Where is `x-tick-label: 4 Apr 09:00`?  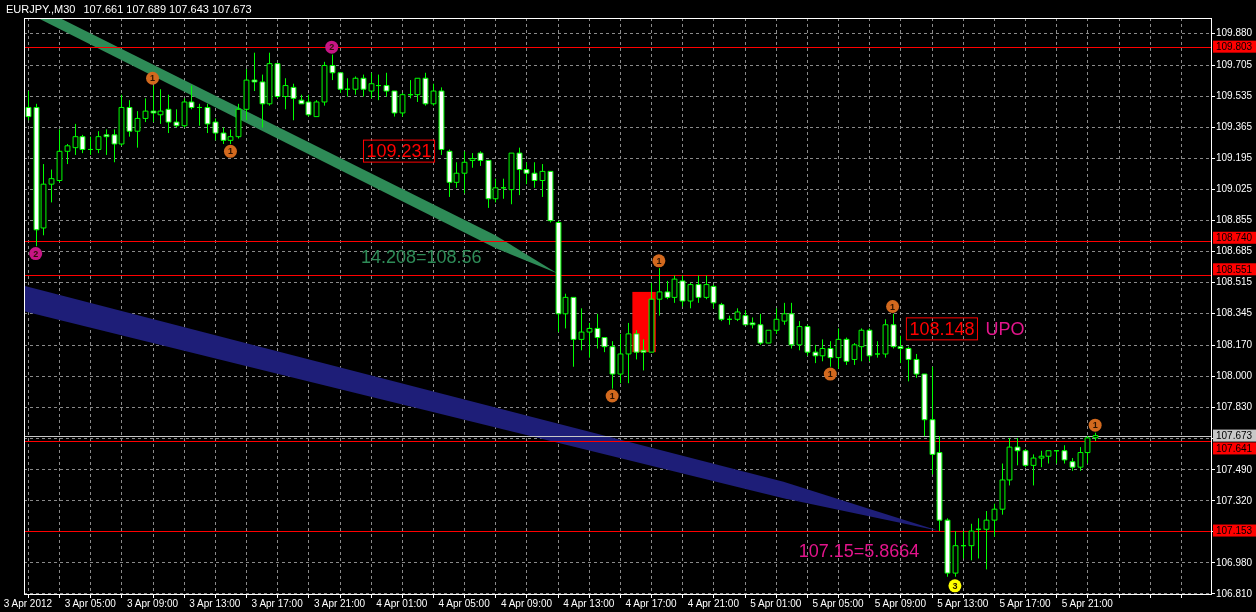 x-tick-label: 4 Apr 09:00 is located at coordinates (526, 603).